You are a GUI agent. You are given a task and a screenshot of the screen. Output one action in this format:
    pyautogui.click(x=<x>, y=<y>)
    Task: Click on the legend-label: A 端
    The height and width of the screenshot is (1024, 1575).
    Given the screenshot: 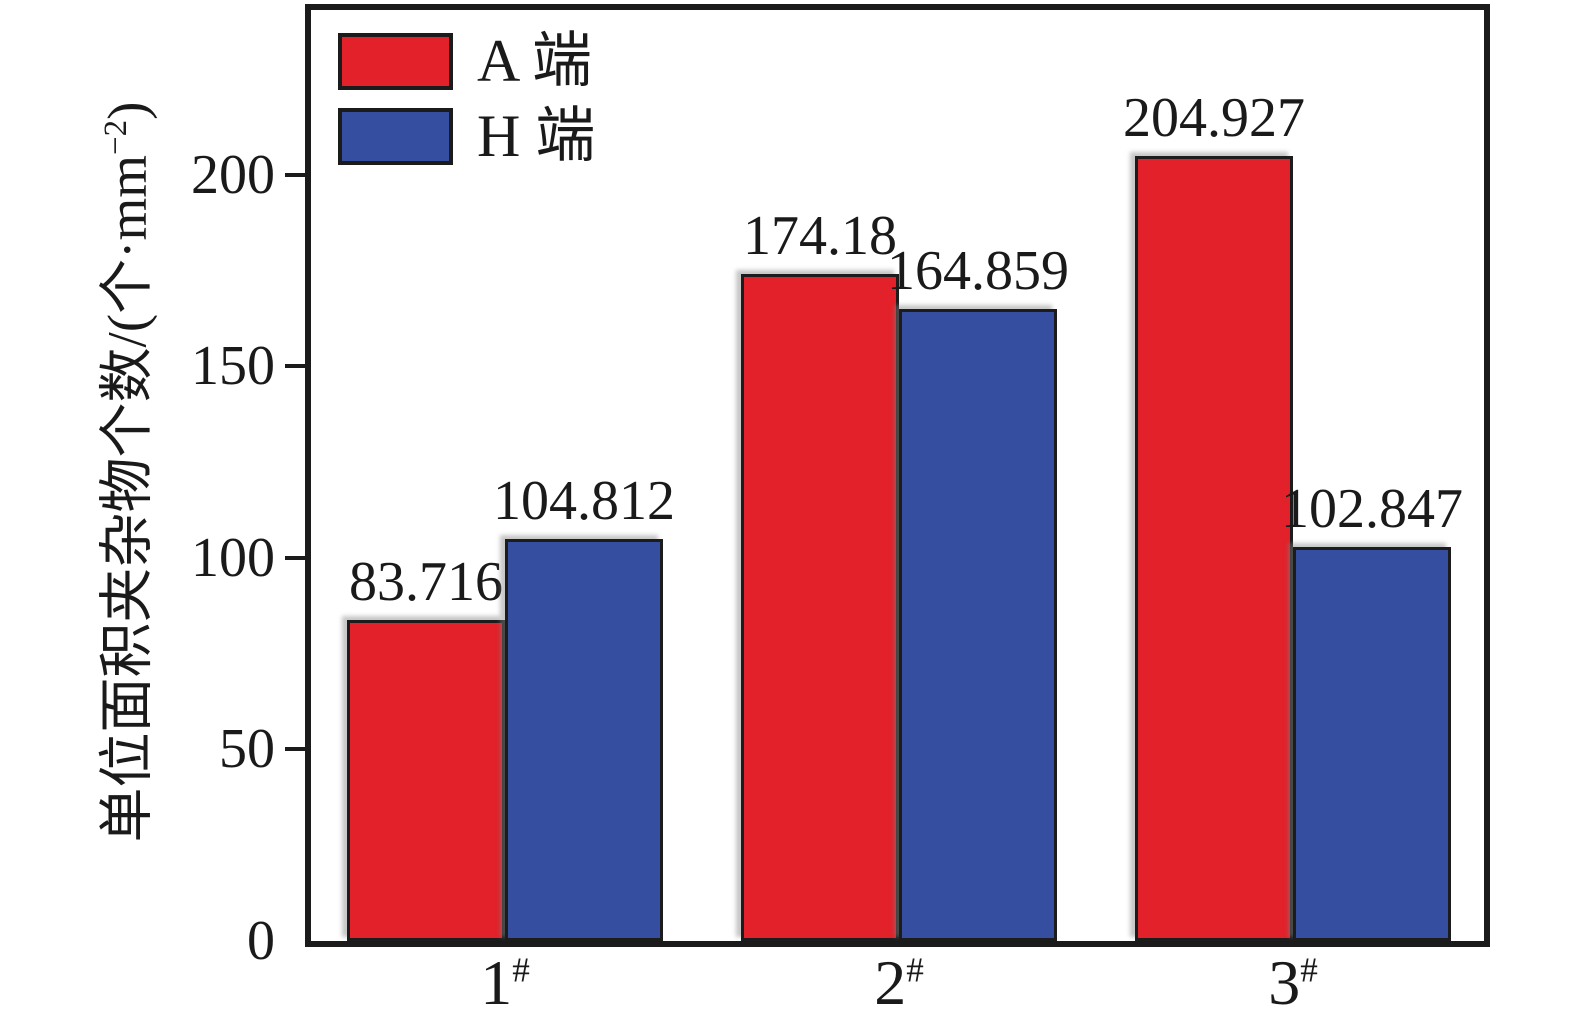 What is the action you would take?
    pyautogui.click(x=535, y=61)
    